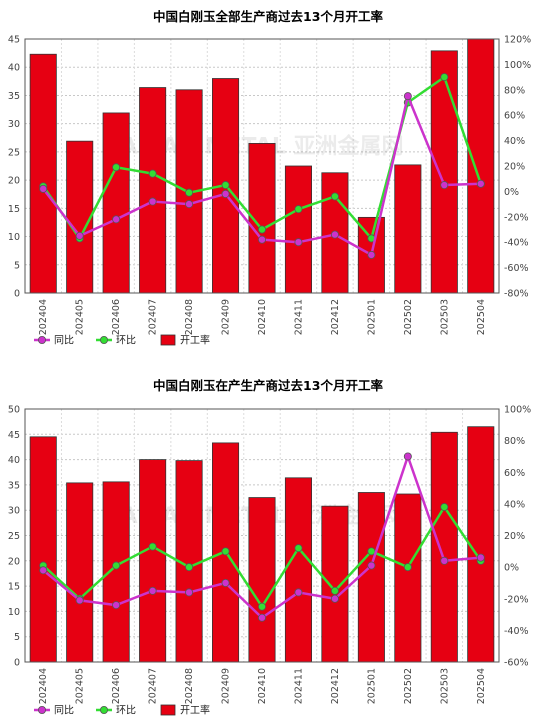  I want to click on point-同比-202502, so click(407, 96).